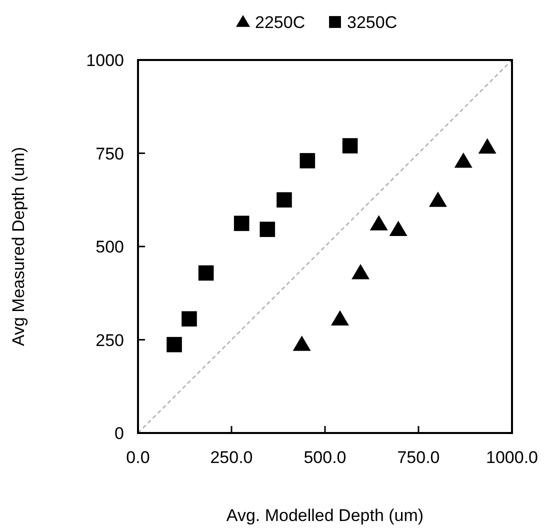 This screenshot has height=529, width=558. What do you see at coordinates (138, 457) in the screenshot?
I see `x-tick-label: 0.0` at bounding box center [138, 457].